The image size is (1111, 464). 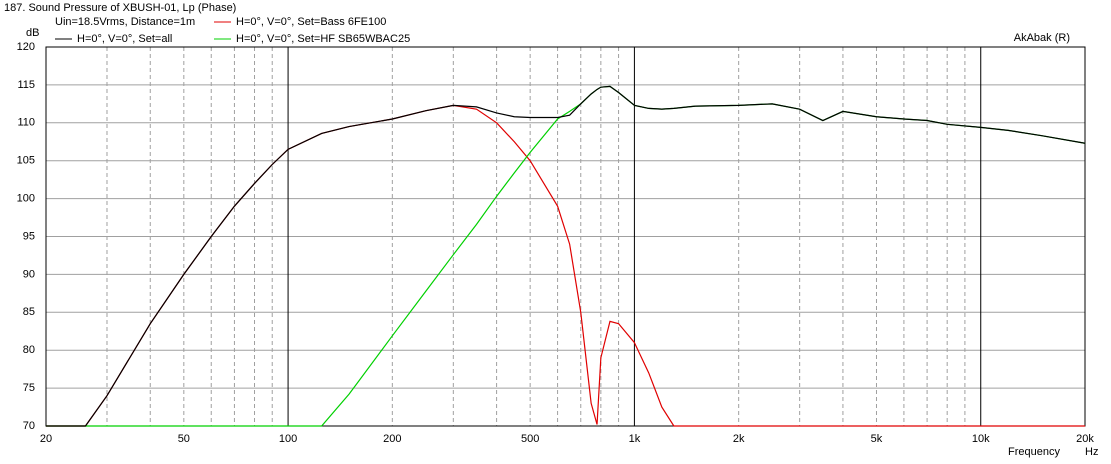 I want to click on legend-label: H=0°, V=0°, Set=HF SB65WBAC25, so click(x=323, y=39).